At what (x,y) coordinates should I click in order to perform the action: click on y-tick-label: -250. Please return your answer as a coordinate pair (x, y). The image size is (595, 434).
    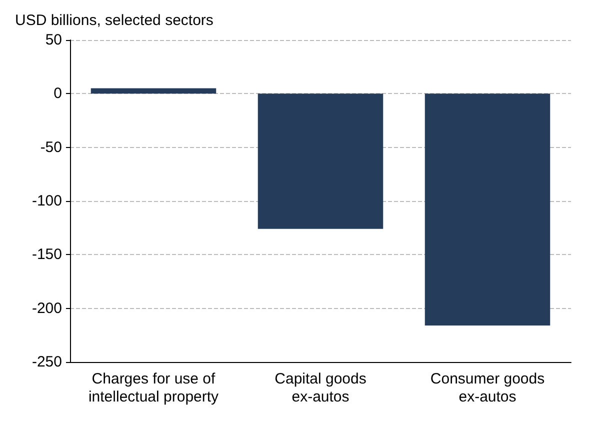
    Looking at the image, I should click on (47, 362).